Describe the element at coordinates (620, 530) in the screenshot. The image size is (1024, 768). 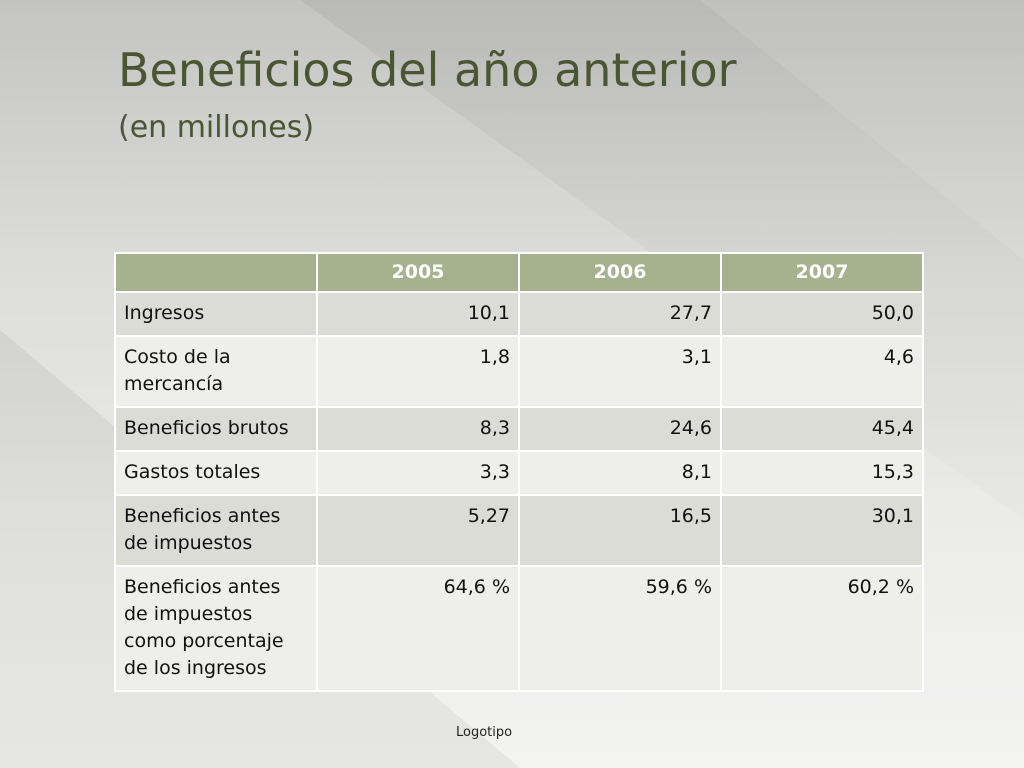
I see `table-cell: 16,5` at that location.